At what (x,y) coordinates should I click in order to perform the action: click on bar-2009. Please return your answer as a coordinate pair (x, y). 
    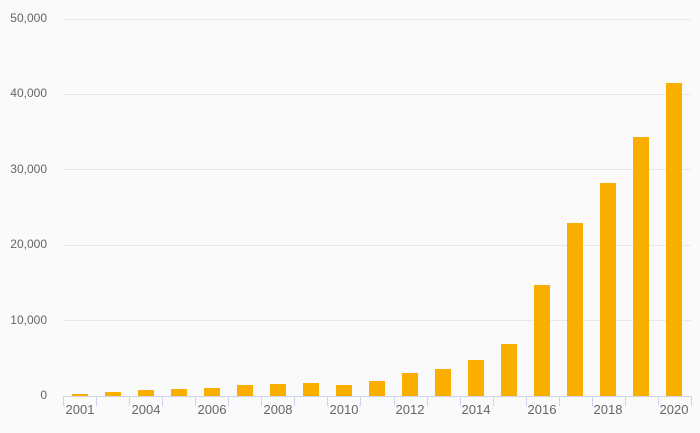
    Looking at the image, I should click on (311, 389).